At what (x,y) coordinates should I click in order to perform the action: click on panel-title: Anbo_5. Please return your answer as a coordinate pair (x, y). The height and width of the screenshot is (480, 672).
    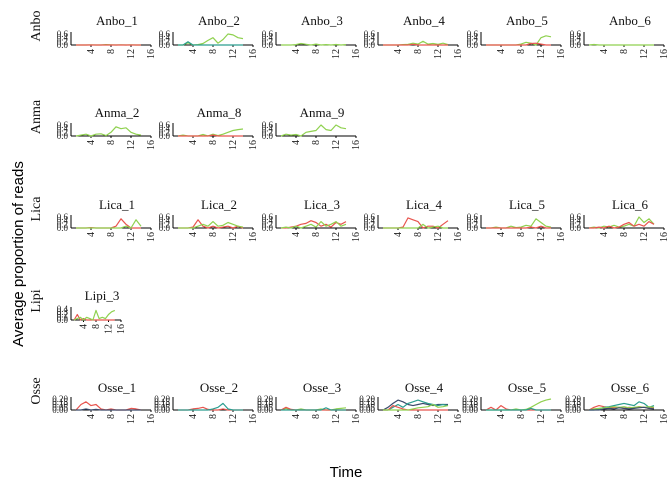
    Looking at the image, I should click on (527, 20).